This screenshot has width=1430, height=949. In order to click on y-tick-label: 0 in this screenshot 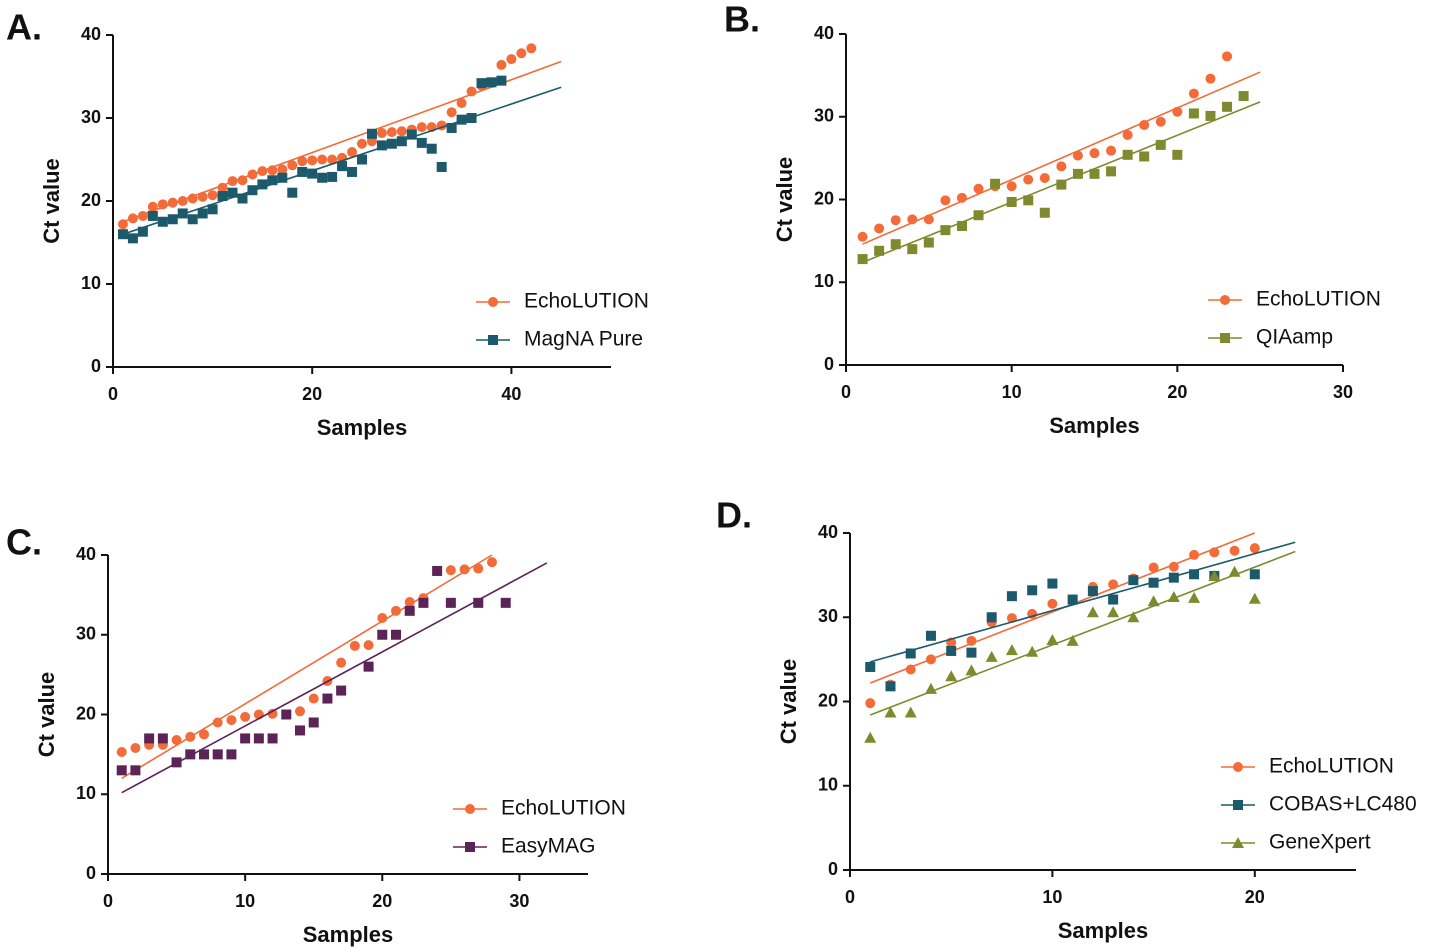, I will do `click(829, 364)`.